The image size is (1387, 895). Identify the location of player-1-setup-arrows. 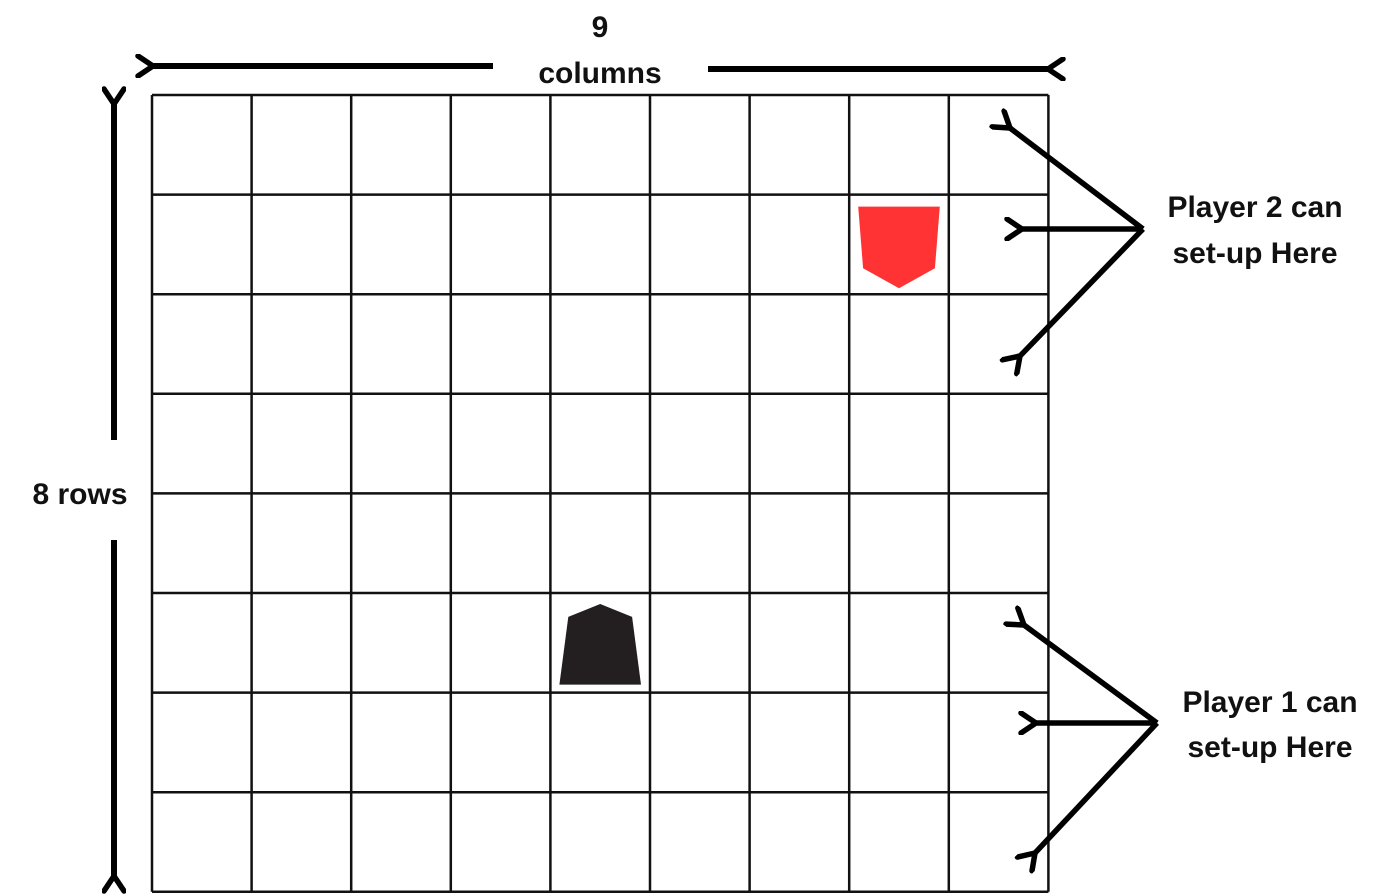
(1092, 739).